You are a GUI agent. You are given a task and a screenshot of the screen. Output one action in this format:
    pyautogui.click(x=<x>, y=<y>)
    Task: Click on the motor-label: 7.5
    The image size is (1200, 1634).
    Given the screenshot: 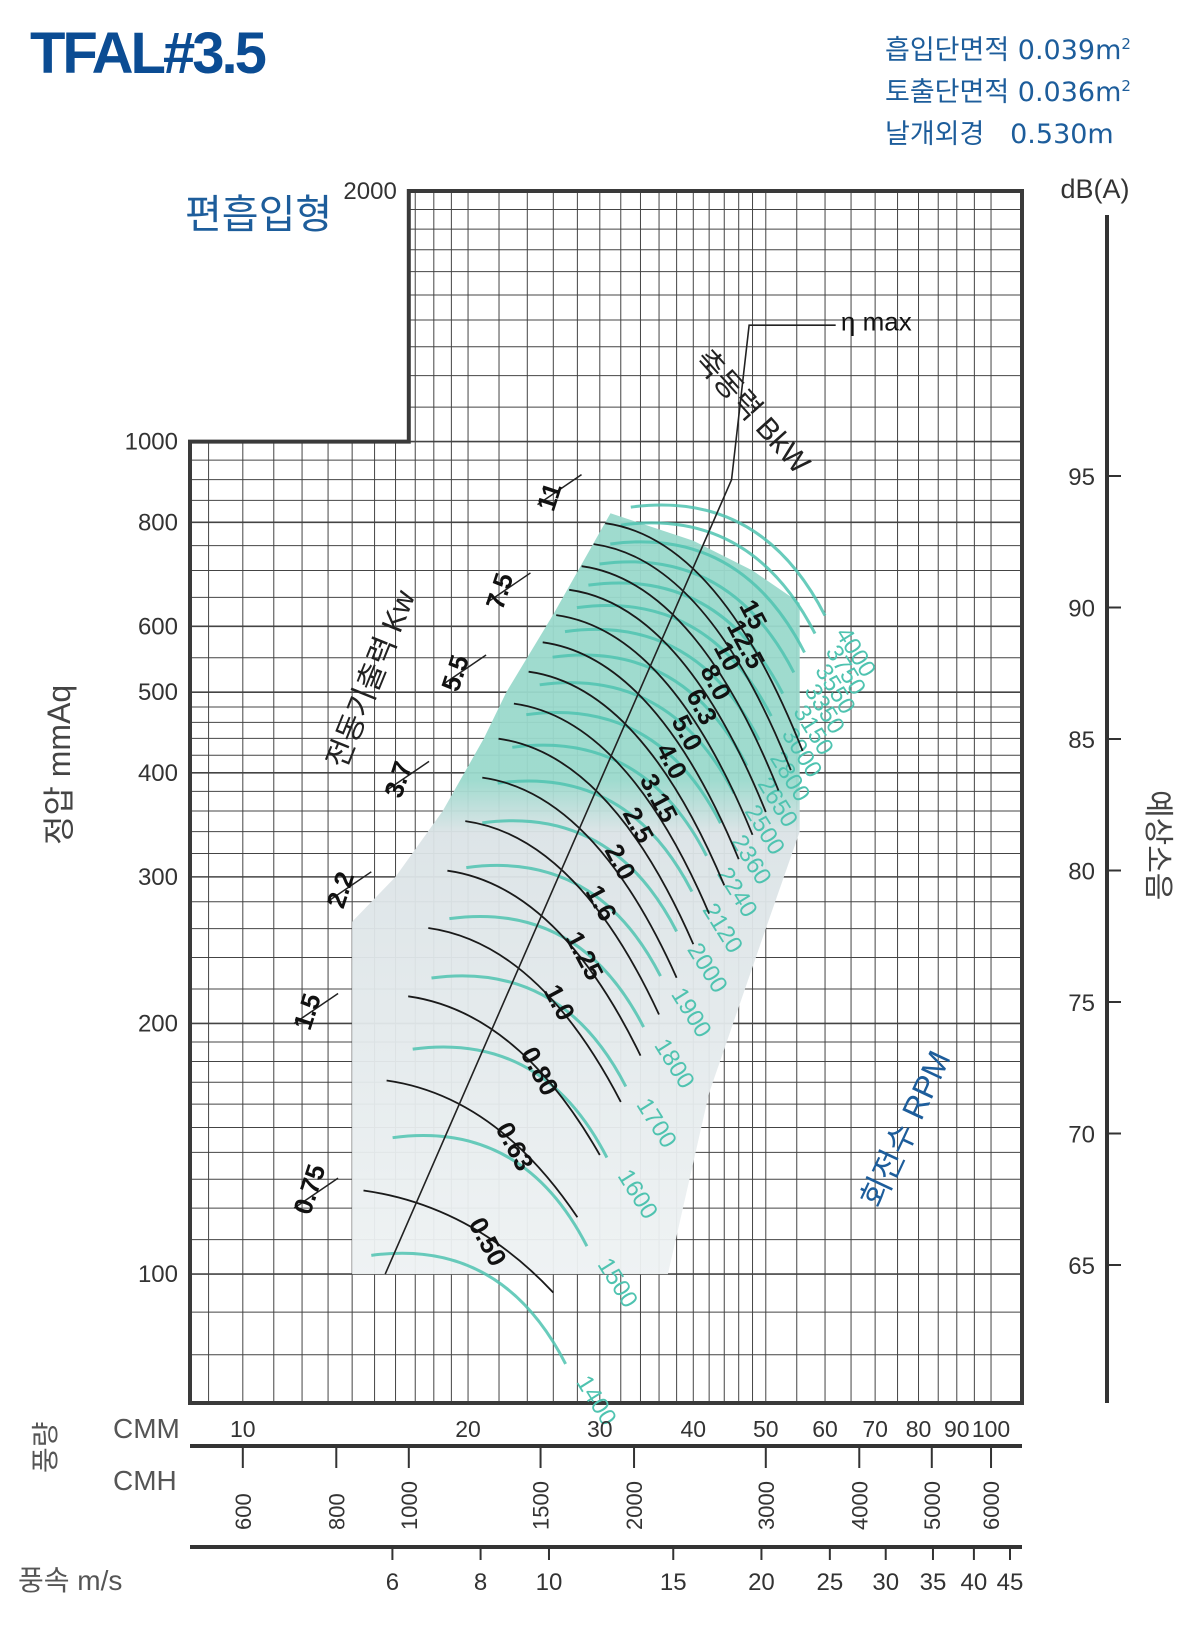 What is the action you would take?
    pyautogui.click(x=500, y=591)
    